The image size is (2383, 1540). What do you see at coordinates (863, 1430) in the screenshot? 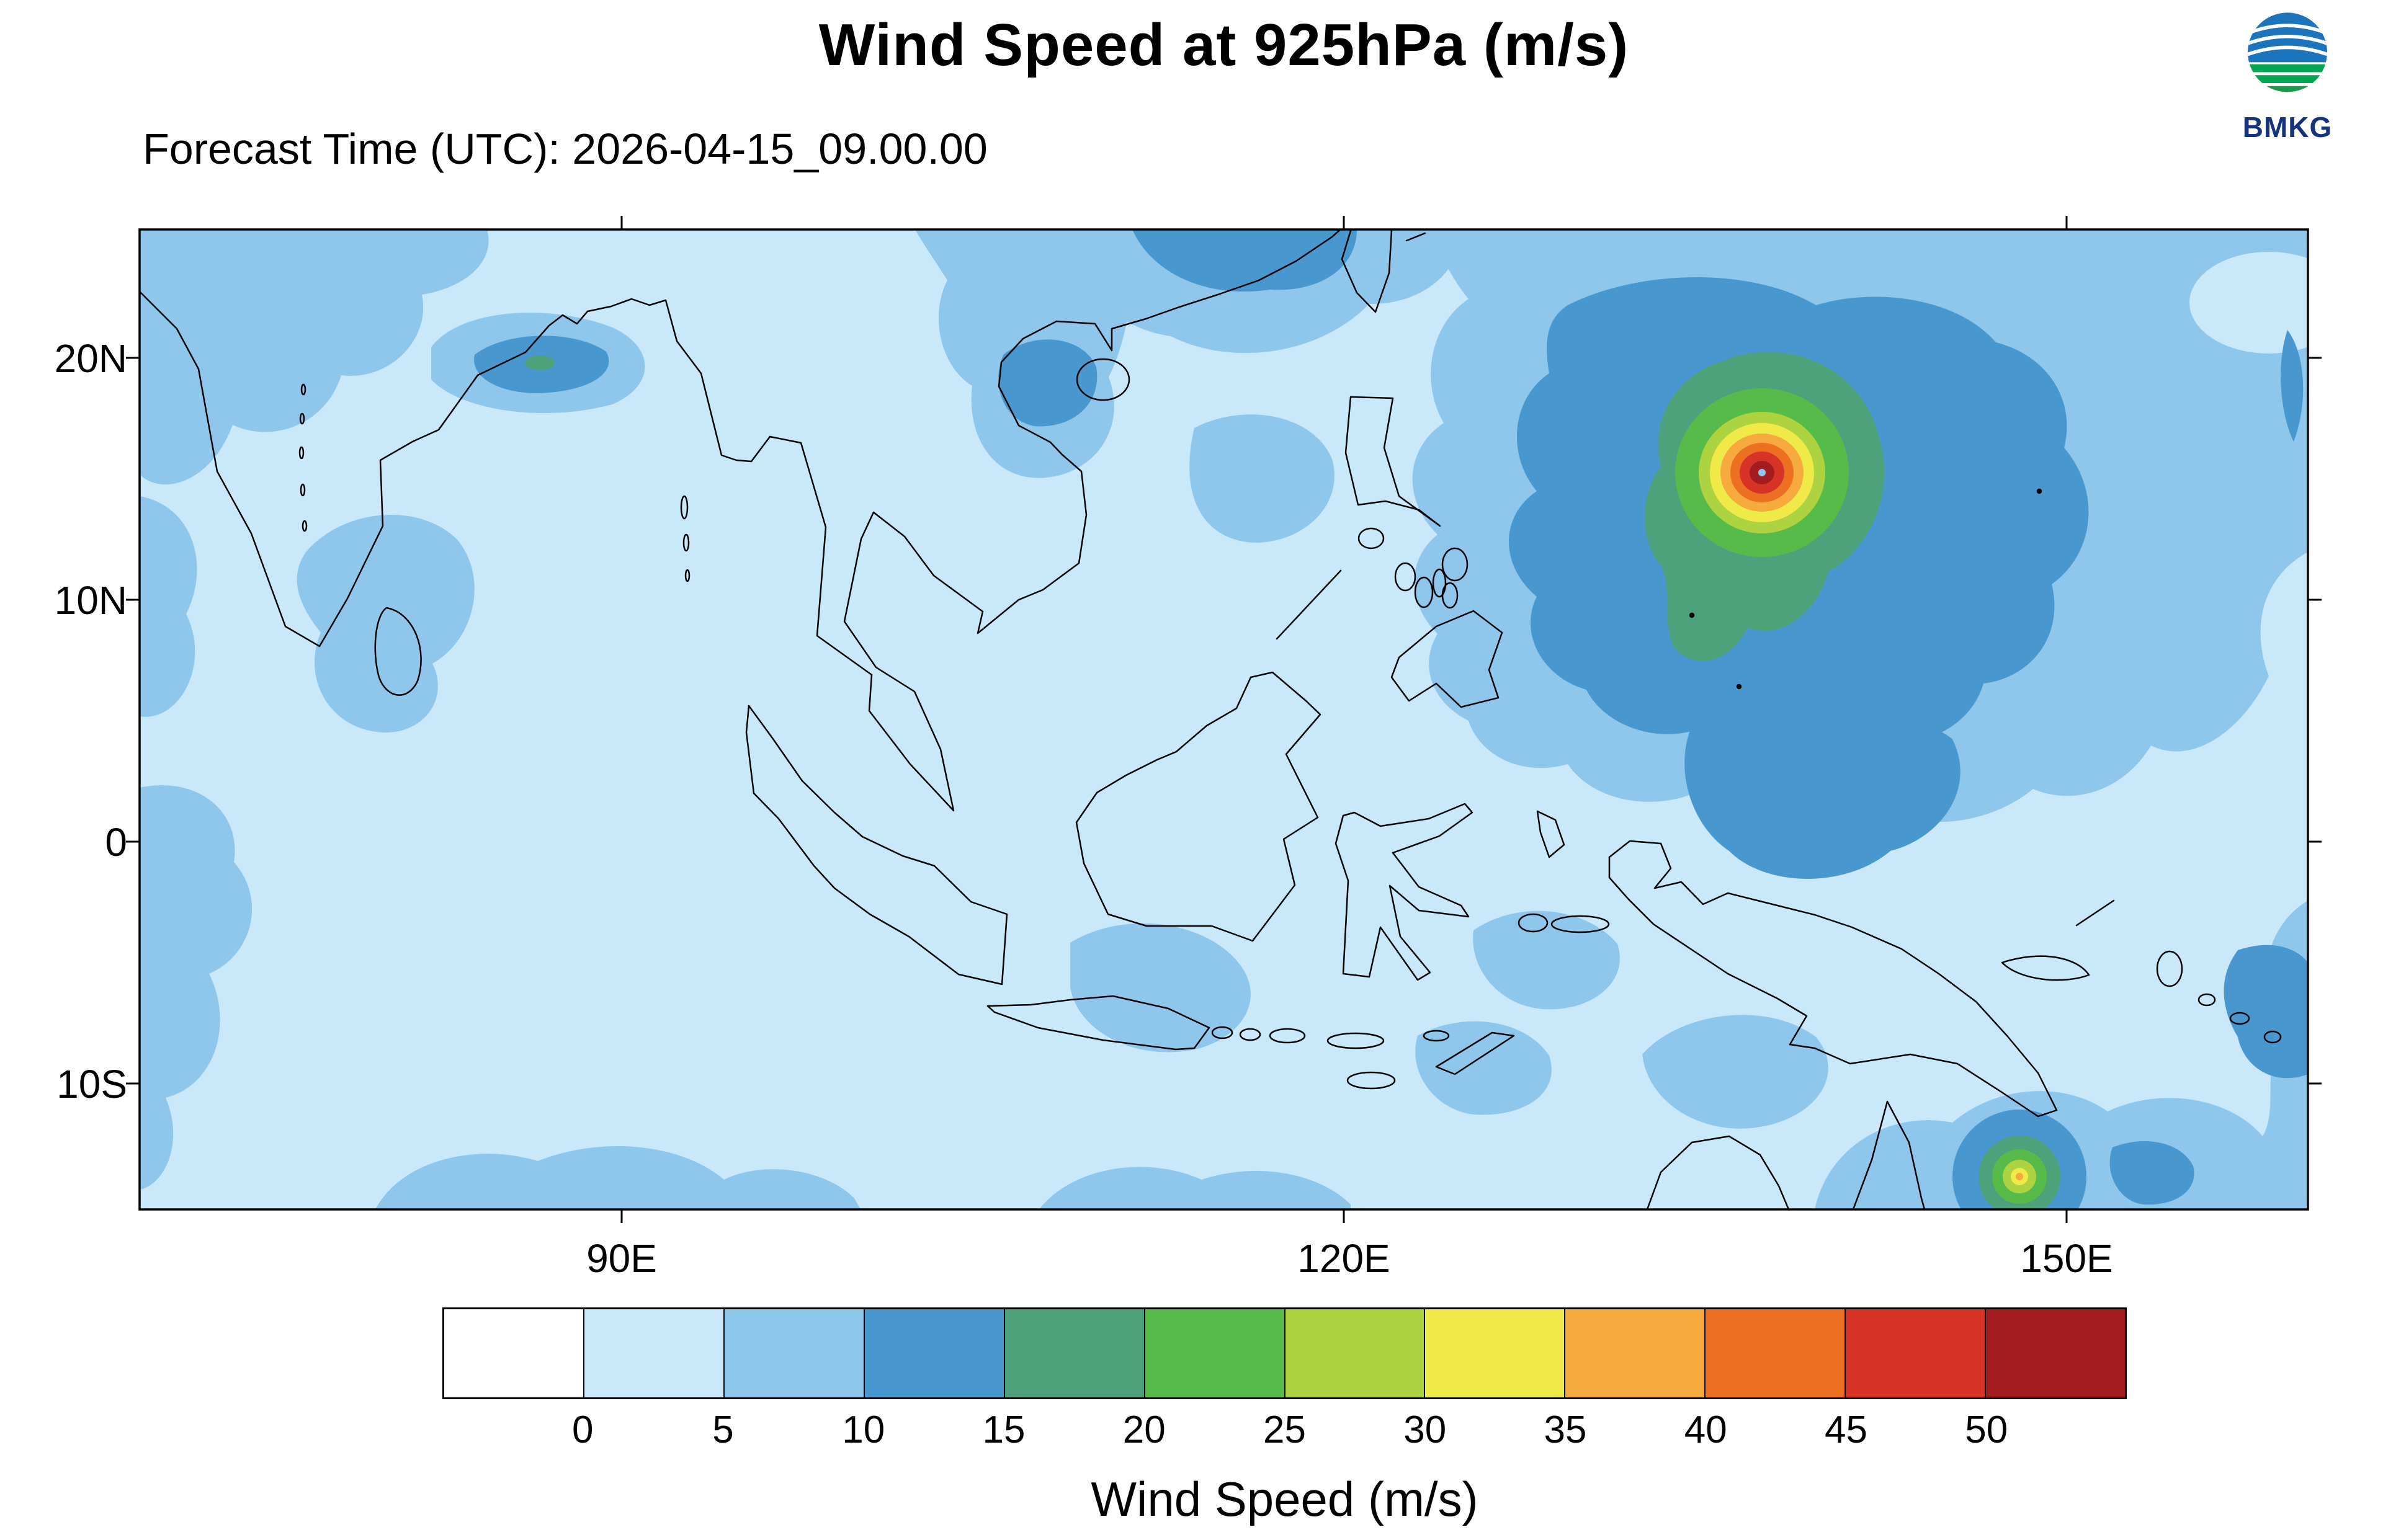
I see `colorbar-tick-label-10: 10` at bounding box center [863, 1430].